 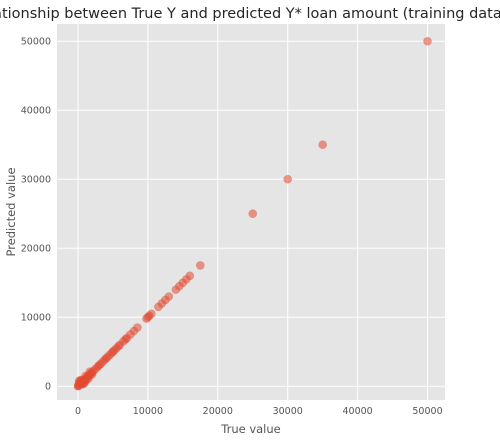 What do you see at coordinates (218, 411) in the screenshot?
I see `x-tick-label: 20000` at bounding box center [218, 411].